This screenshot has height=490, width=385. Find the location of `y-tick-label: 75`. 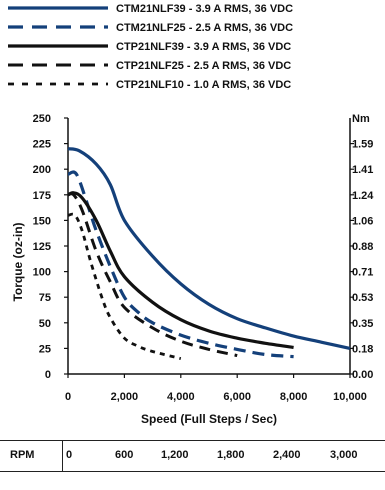

y-tick-label: 75 is located at coordinates (45, 298).